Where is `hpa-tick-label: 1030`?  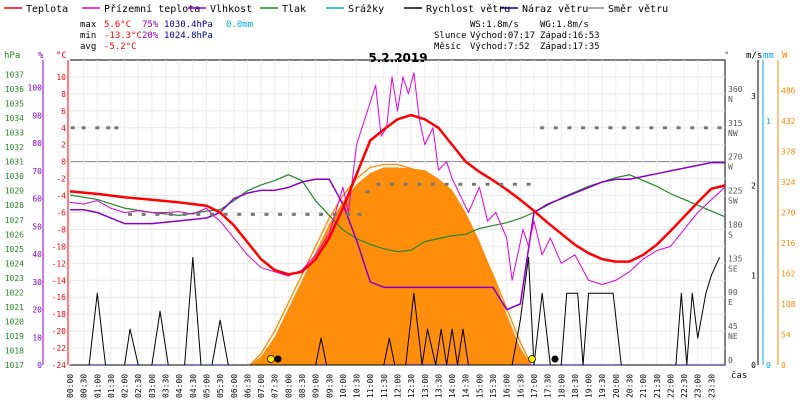 hpa-tick-label: 1030 is located at coordinates (14, 176).